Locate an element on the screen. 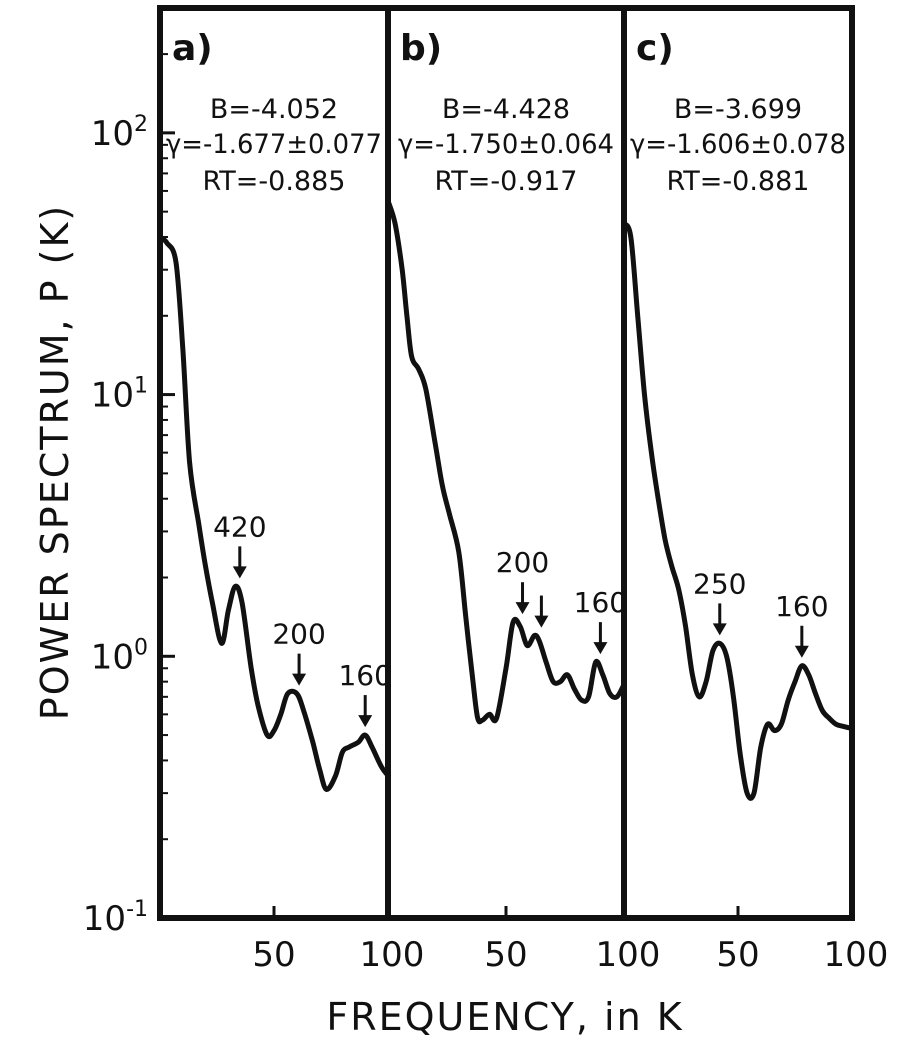 Image resolution: width=905 pixels, height=1046 pixels. x-axis-title: FREQUENCY, in K is located at coordinates (504, 1017).